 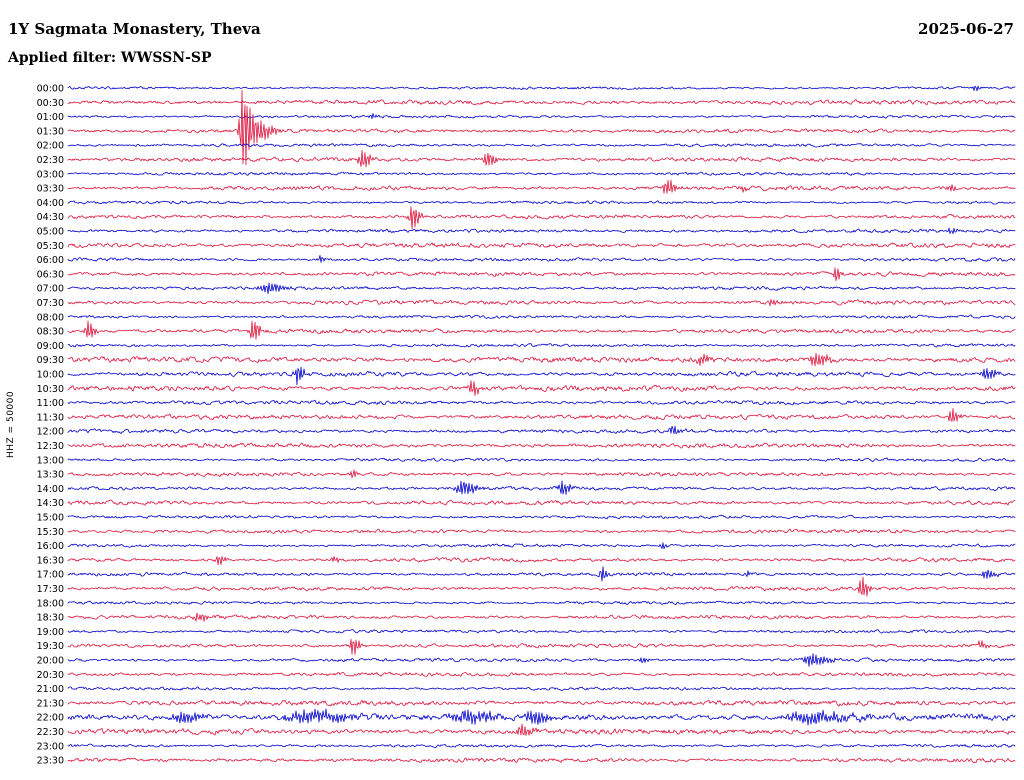 I want to click on seismogram-trace-22:00, so click(x=541, y=717).